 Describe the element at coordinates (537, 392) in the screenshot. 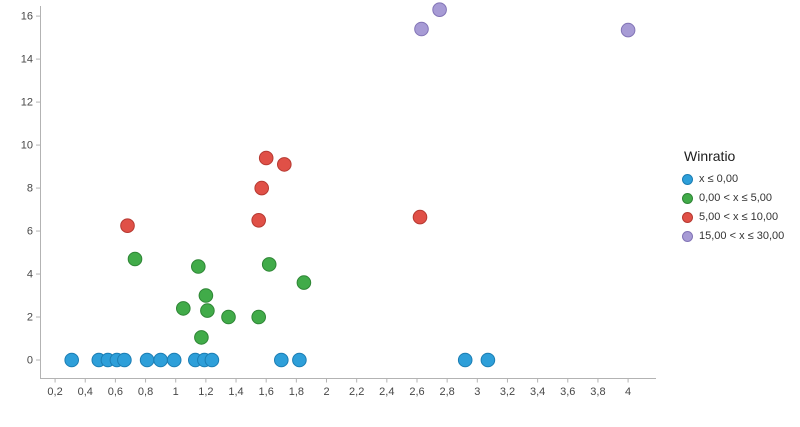

I see `x-tick-label: 3,4` at that location.